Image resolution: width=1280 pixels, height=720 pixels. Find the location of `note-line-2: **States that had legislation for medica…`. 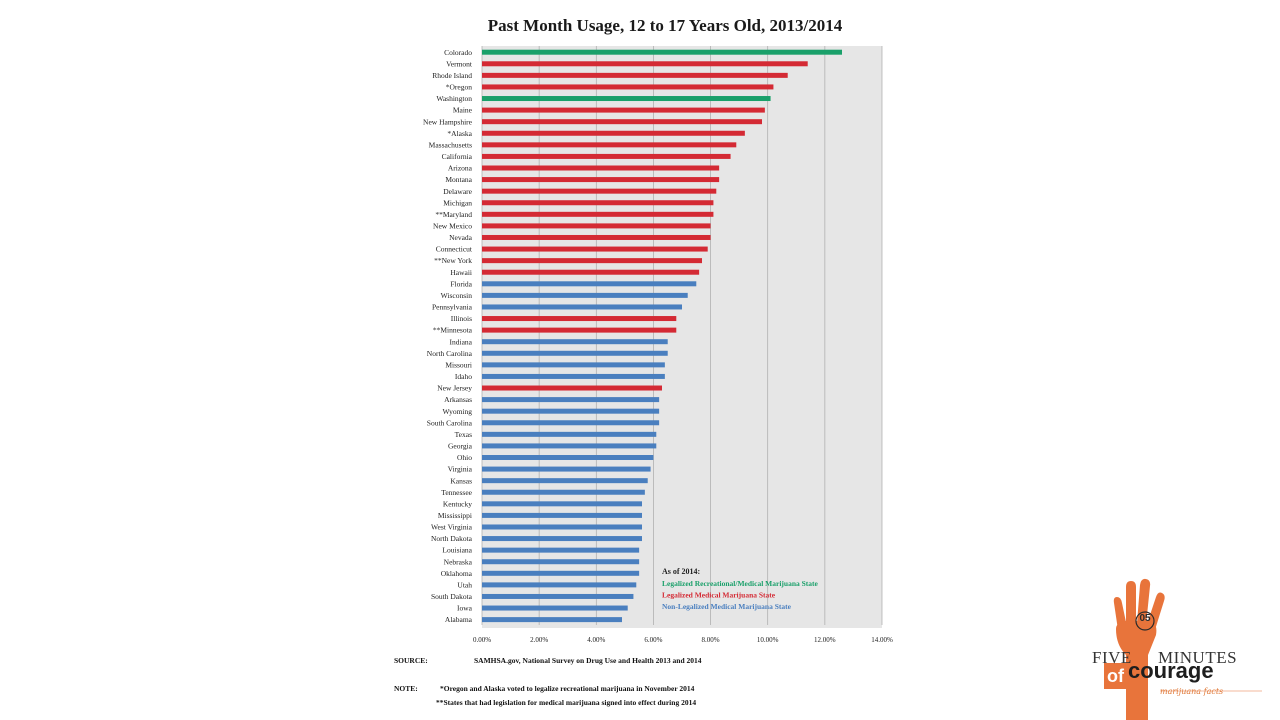

note-line-2: **States that had legislation for medica… is located at coordinates (566, 702).